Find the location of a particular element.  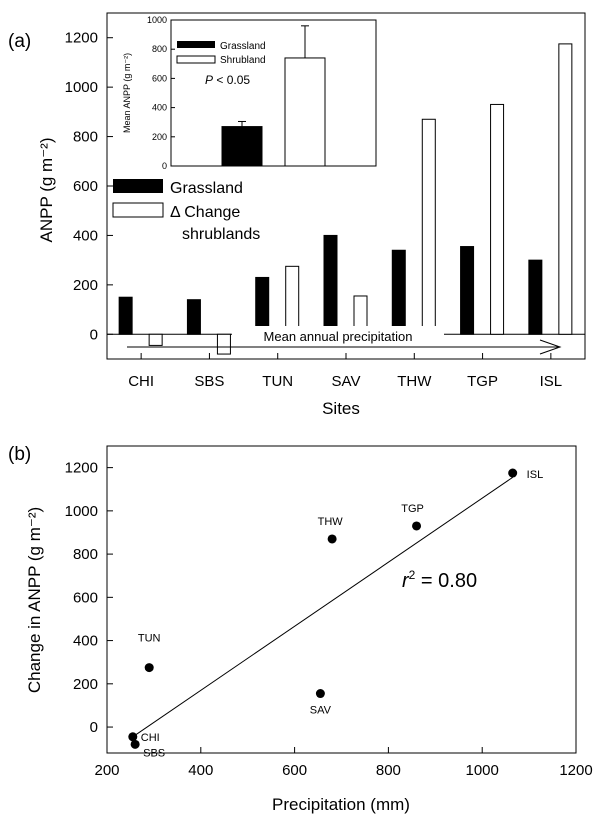

data-point-label: SBS is located at coordinates (154, 753).